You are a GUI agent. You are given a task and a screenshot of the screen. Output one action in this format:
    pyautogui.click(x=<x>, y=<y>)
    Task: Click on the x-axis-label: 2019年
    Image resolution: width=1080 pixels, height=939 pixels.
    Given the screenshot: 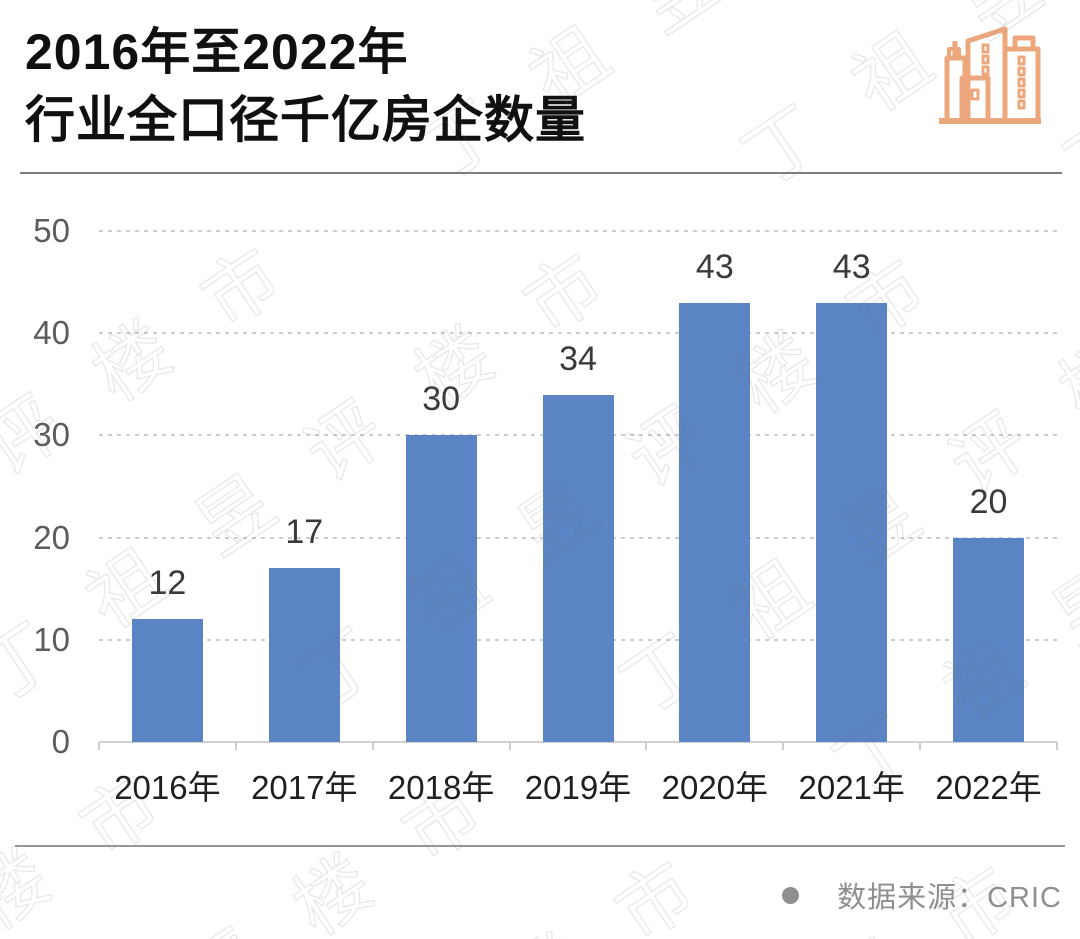 What is the action you would take?
    pyautogui.click(x=578, y=787)
    